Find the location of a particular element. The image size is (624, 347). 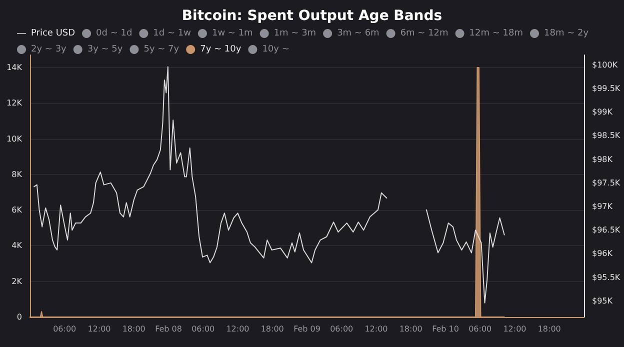

y2-tick-label: $99K is located at coordinates (603, 112).